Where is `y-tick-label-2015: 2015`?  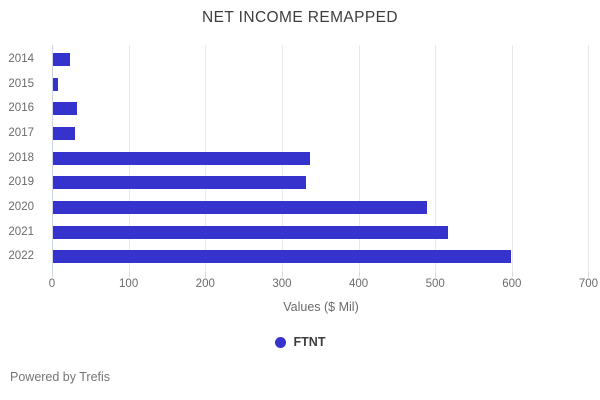 y-tick-label-2015: 2015 is located at coordinates (21, 83).